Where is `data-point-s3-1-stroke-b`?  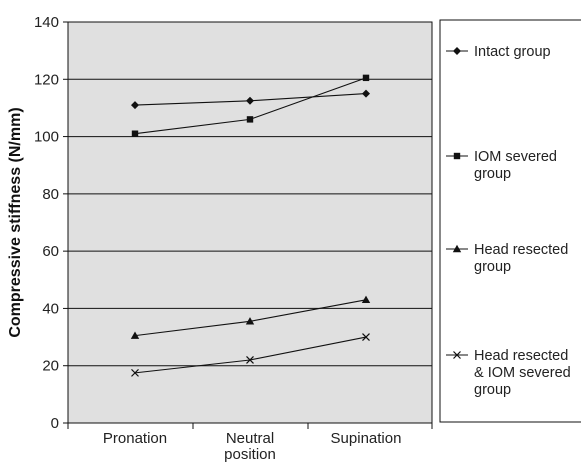 data-point-s3-1-stroke-b is located at coordinates (250, 360).